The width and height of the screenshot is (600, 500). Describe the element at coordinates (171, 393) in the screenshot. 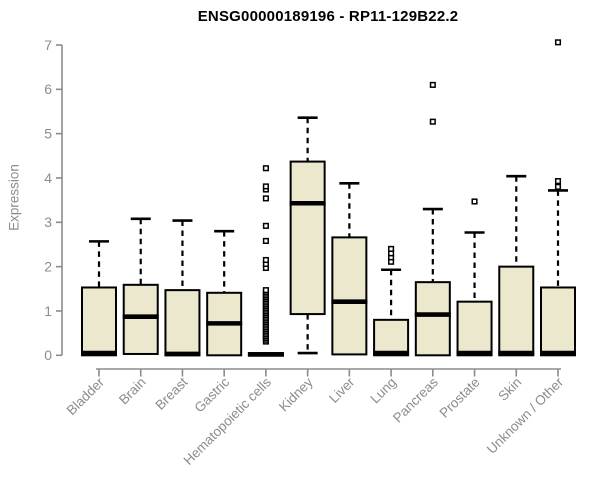

I see `x-tick-label: Breast` at that location.